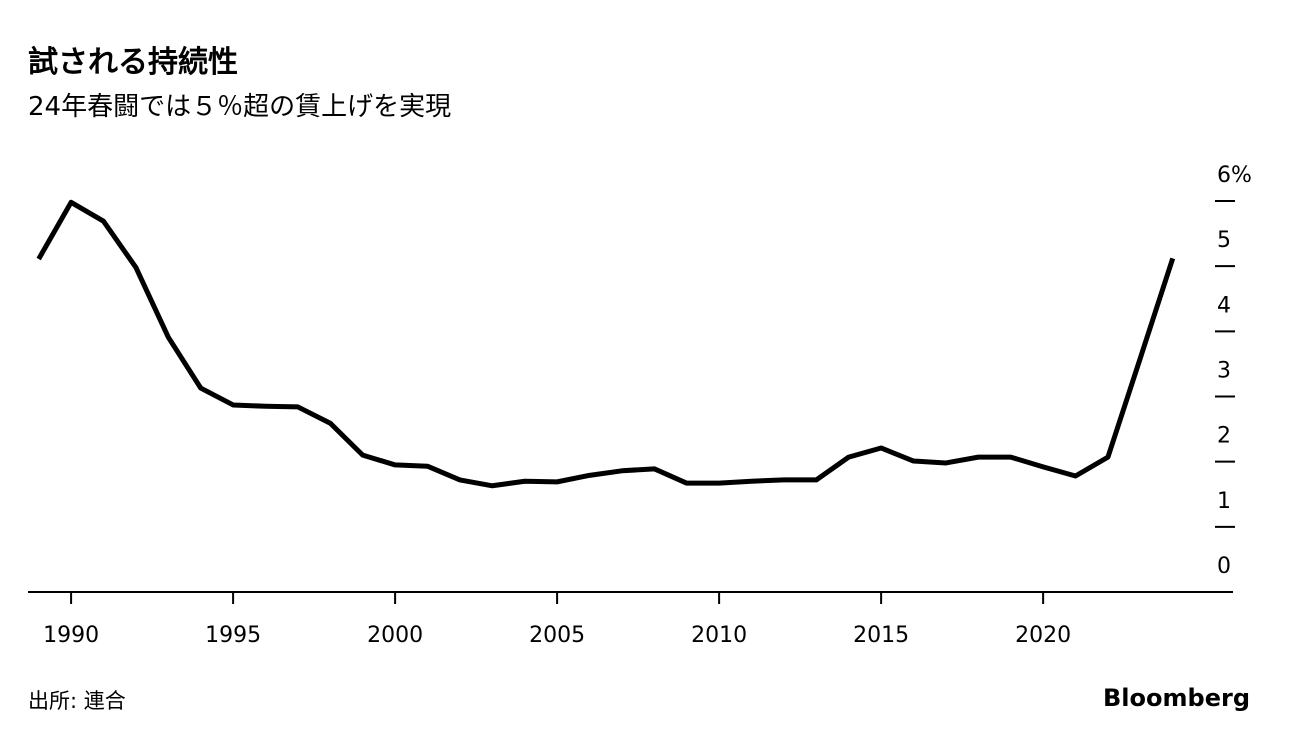 The height and width of the screenshot is (742, 1289). What do you see at coordinates (239, 107) in the screenshot?
I see `chart-subtitle: 24年春闘では５％超の賃上げを実現` at bounding box center [239, 107].